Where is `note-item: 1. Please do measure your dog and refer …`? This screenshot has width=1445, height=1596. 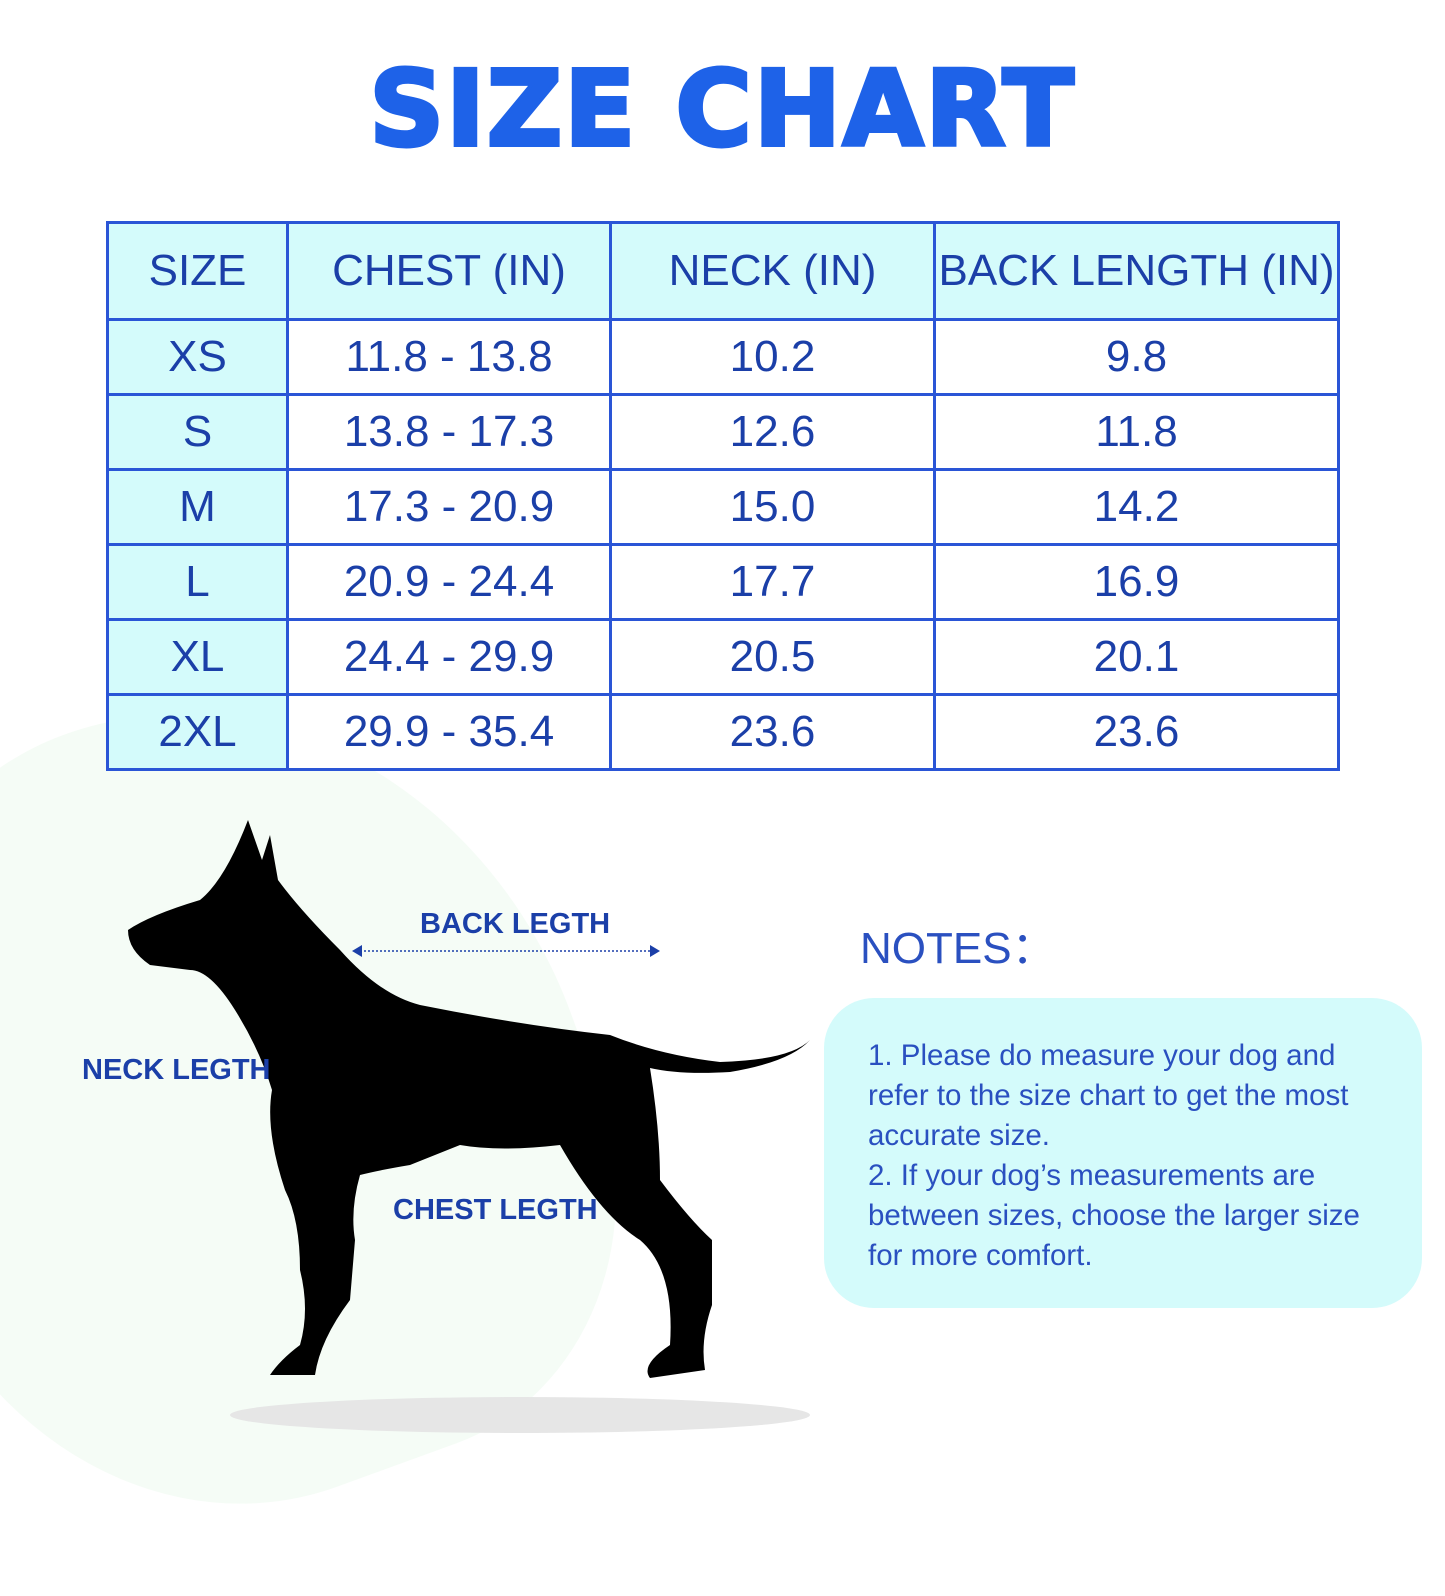 note-item: 1. Please do measure your dog and refer … is located at coordinates (1108, 1095).